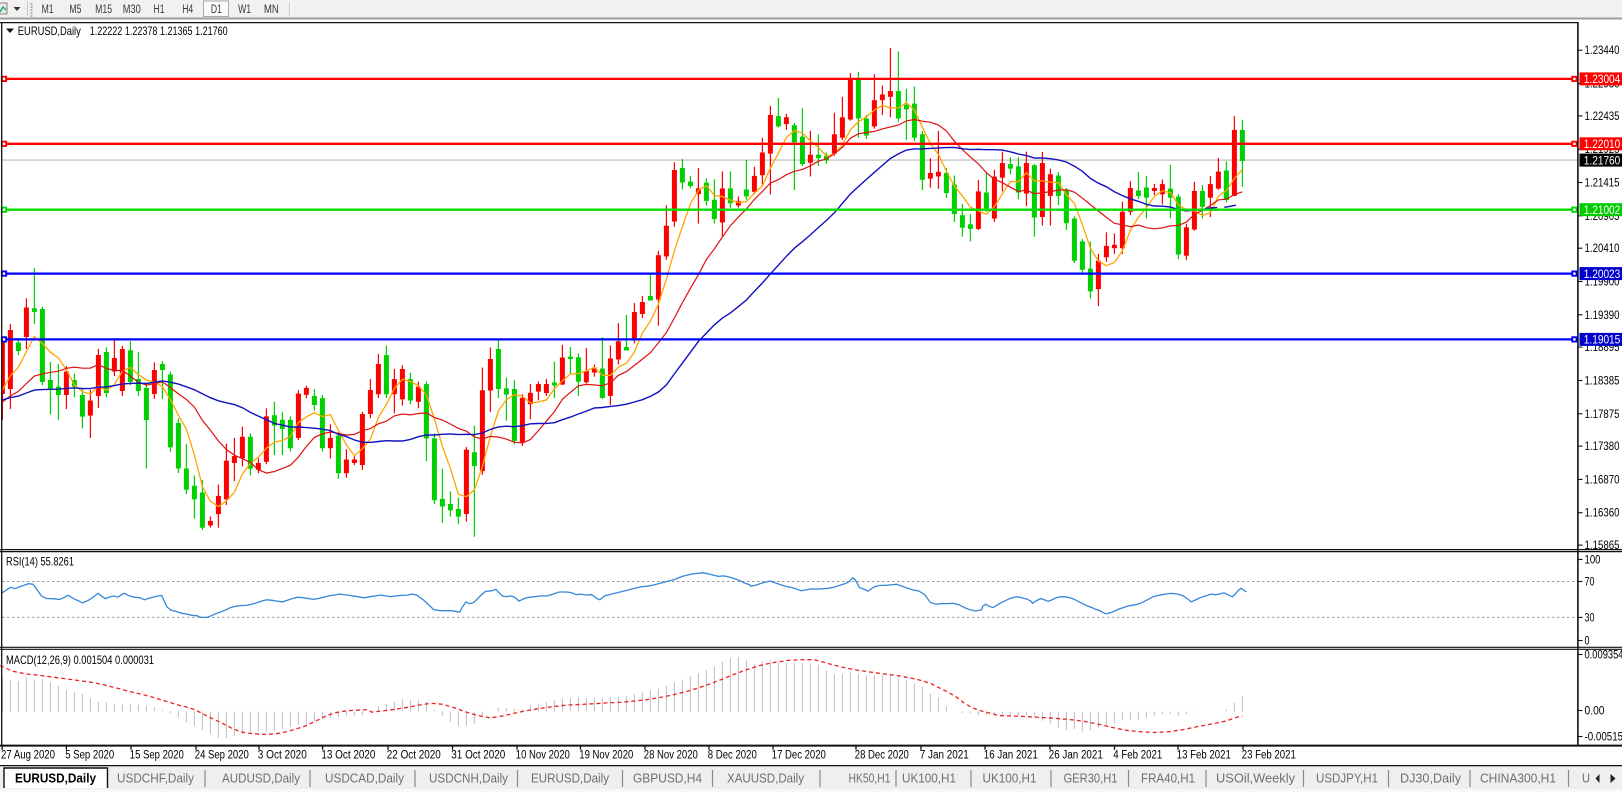 Image resolution: width=1622 pixels, height=792 pixels. What do you see at coordinates (478, 755) in the screenshot?
I see `svg-text: 31 Oct 2020` at bounding box center [478, 755].